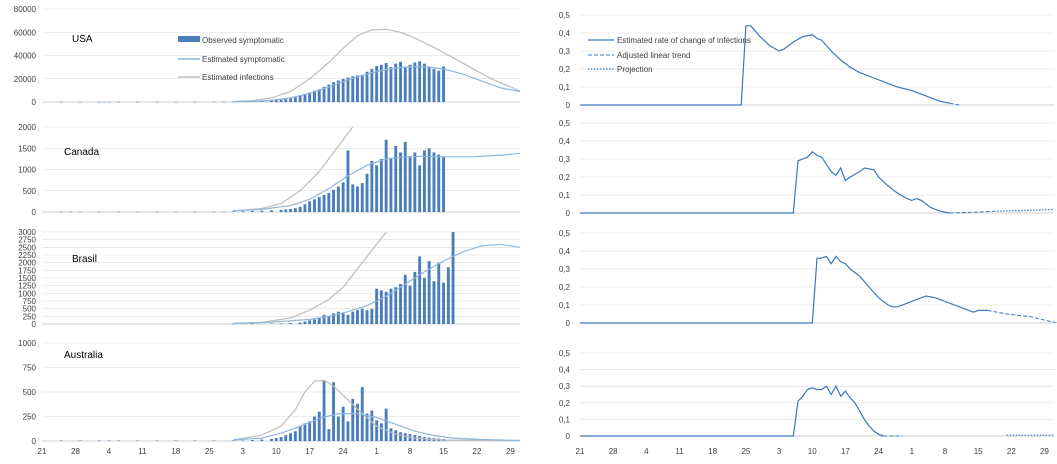 The image size is (1057, 464). What do you see at coordinates (30, 301) in the screenshot?
I see `y-tick-label: 750` at bounding box center [30, 301].